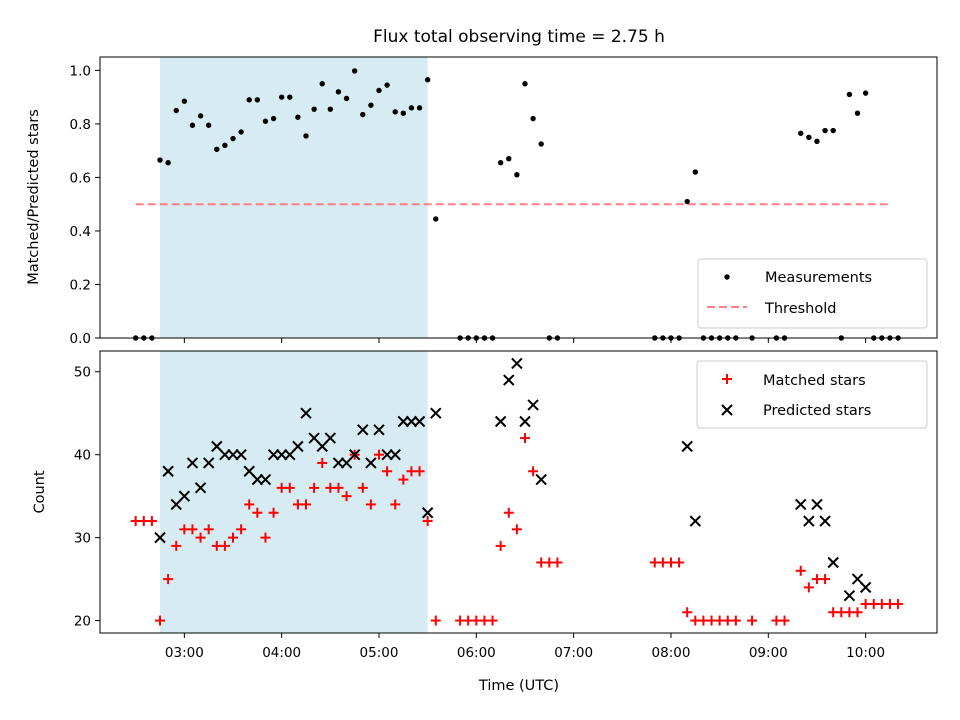  Describe the element at coordinates (817, 411) in the screenshot. I see `legend-predicted-label: Predicted stars` at that location.